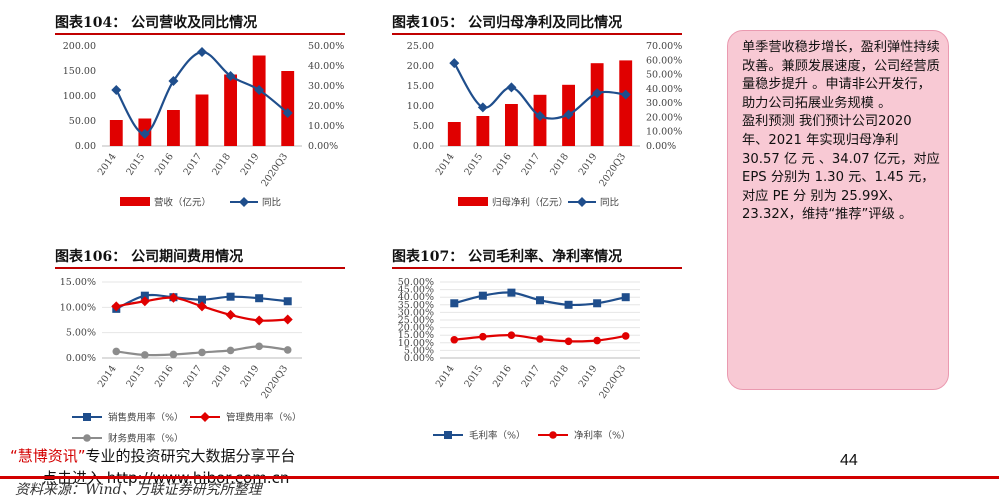  I want to click on c104-legend-line-label: 同比, so click(271, 203).